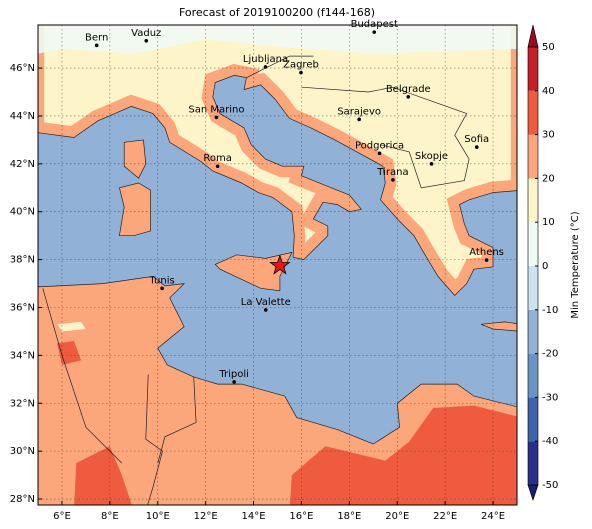 This screenshot has height=529, width=592. I want to click on colorbar-tick-label: 20, so click(548, 178).